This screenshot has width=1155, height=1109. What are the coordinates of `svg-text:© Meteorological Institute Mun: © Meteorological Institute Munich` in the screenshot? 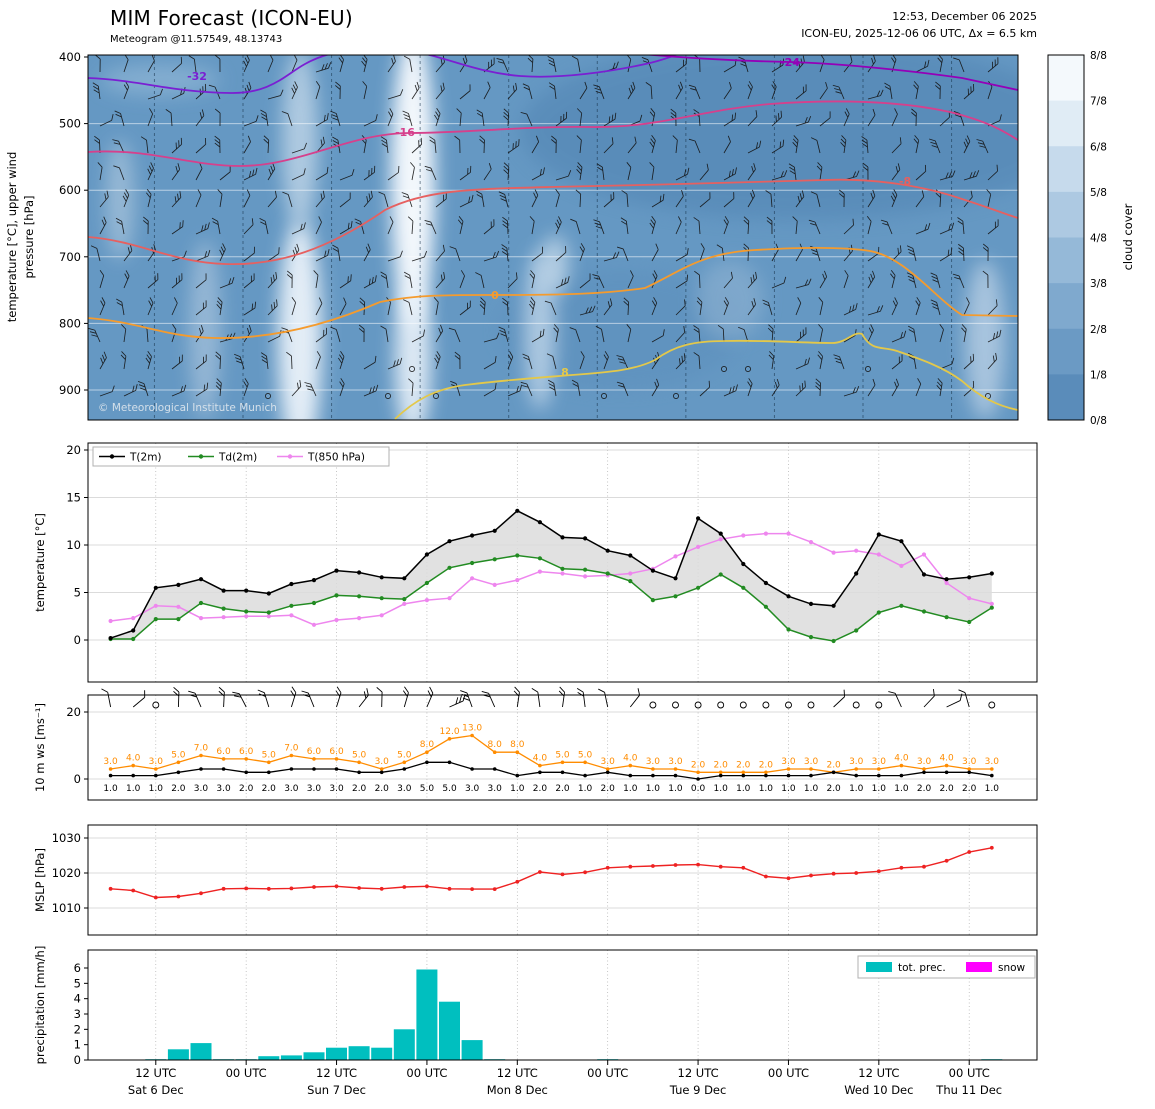 It's located at (187, 408).